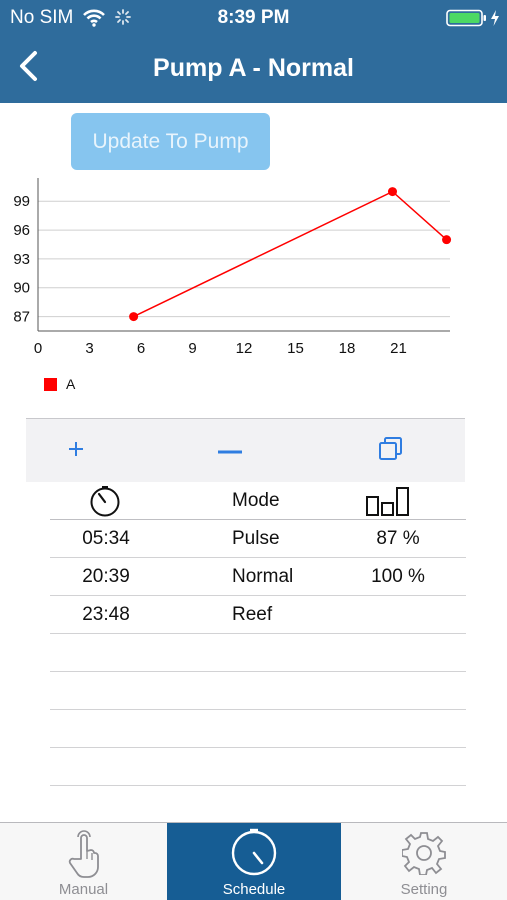  What do you see at coordinates (388, 503) in the screenshot?
I see `bar-level-icon` at bounding box center [388, 503].